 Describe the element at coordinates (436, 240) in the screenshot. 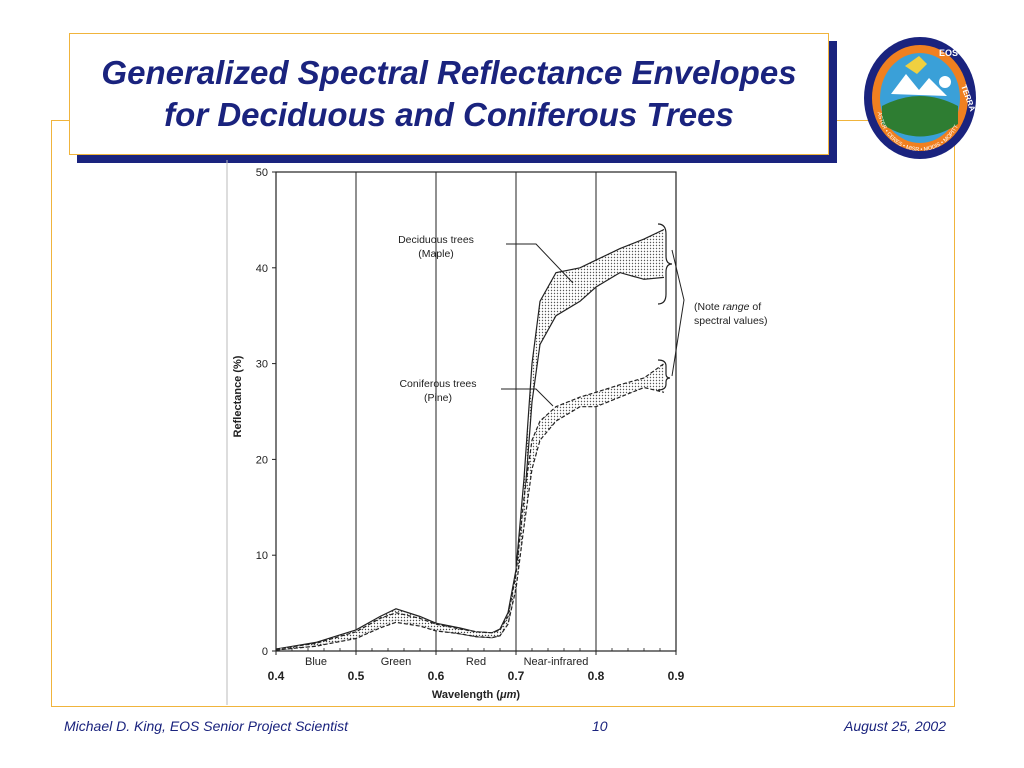

I see `annotation-deciduous-line1: Deciduous trees` at that location.